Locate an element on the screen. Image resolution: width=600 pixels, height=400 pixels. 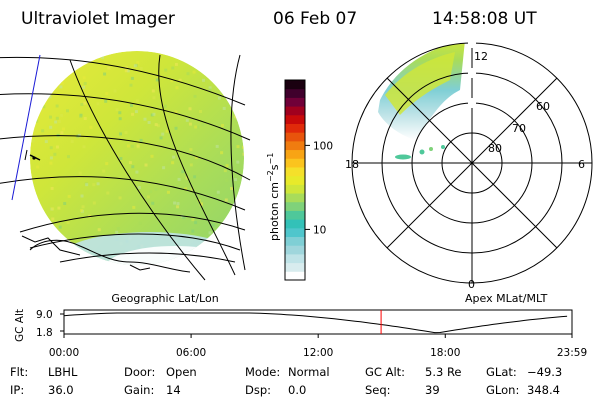
footer-key: GLon: is located at coordinates (502, 390).